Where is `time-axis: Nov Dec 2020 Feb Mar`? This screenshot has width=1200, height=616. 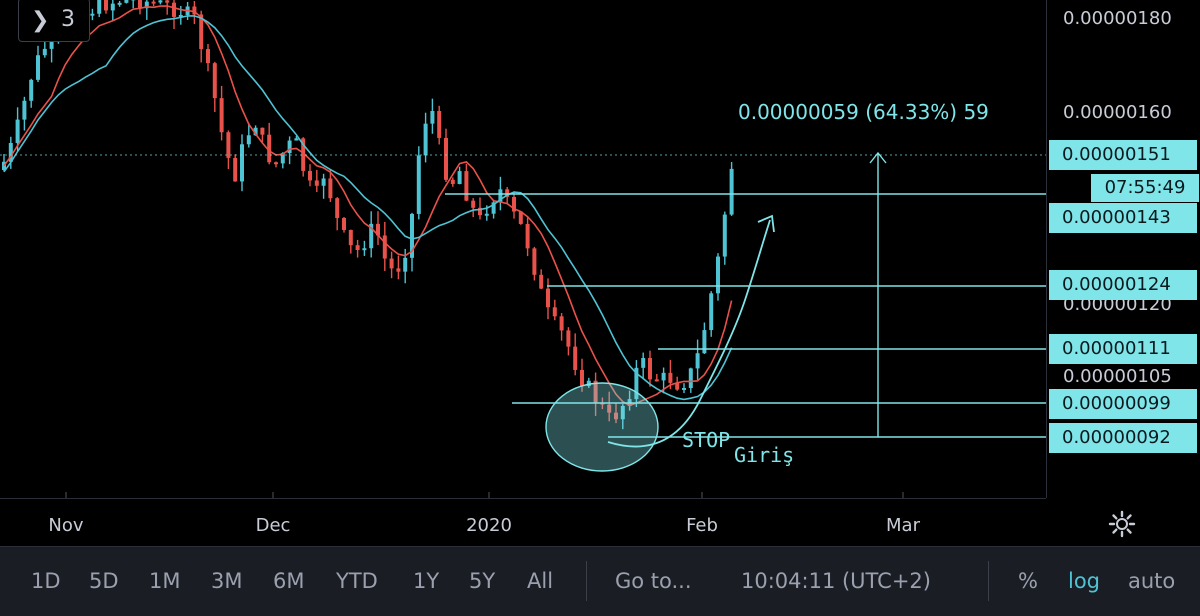
time-axis: Nov Dec 2020 Feb Mar is located at coordinates (523, 522).